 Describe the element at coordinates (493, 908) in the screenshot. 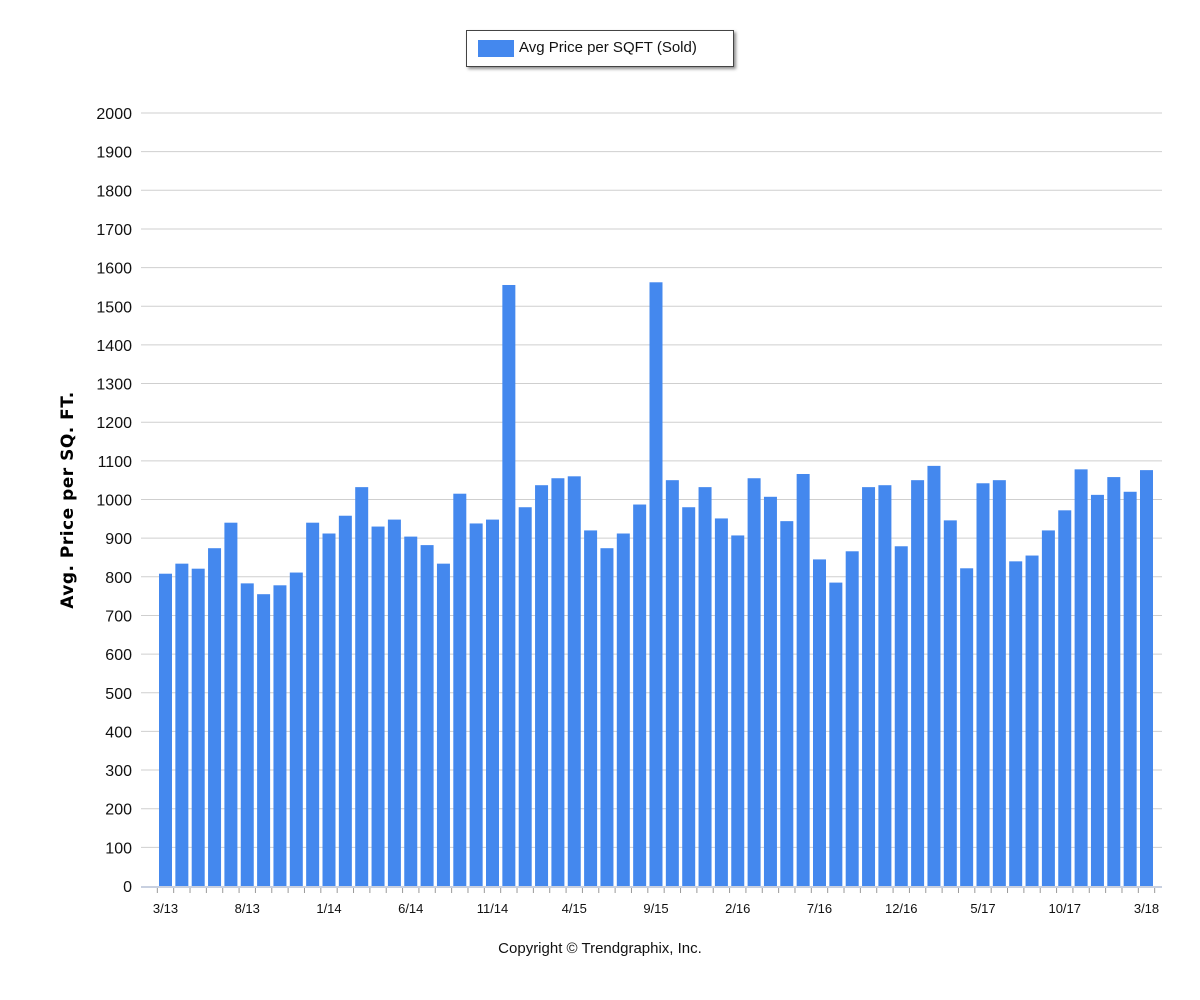

I see `x-tick-label: 11/14` at that location.